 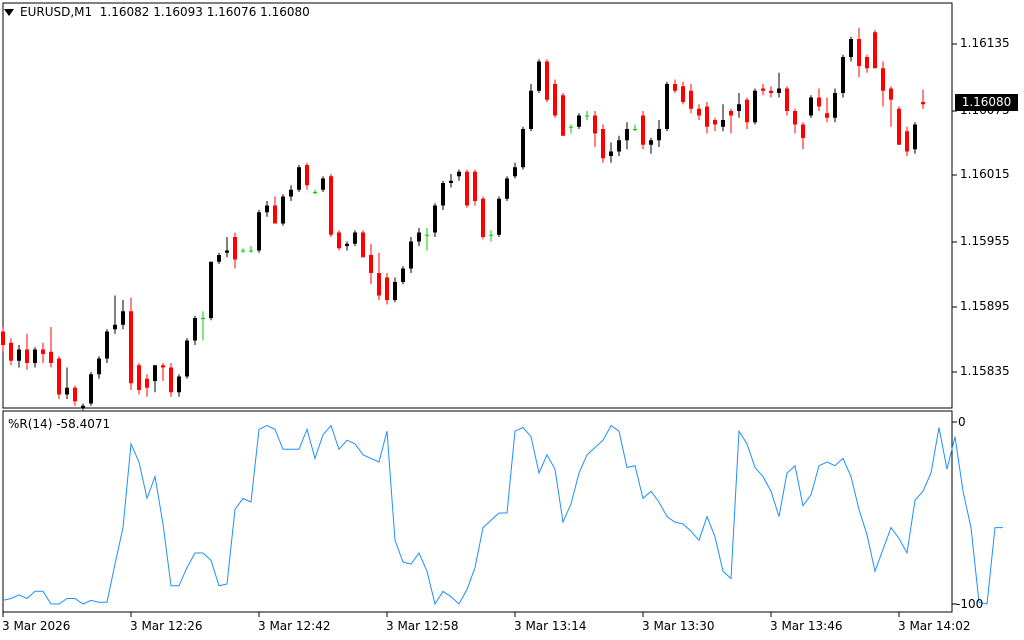 I want to click on time-axis-label: 3 Mar 13:14, so click(x=550, y=626).